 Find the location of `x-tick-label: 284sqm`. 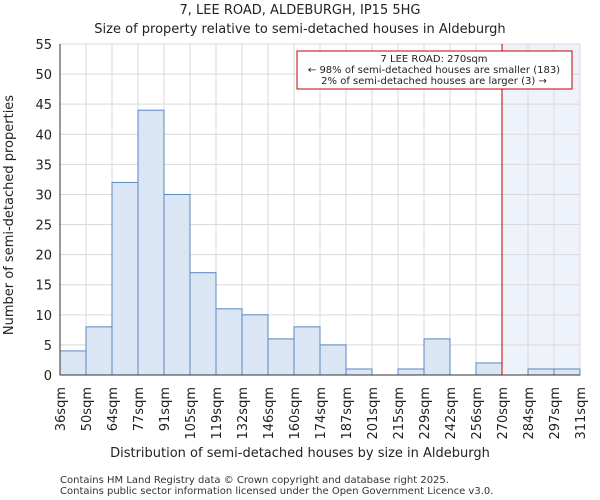

x-tick-label: 284sqm is located at coordinates (529, 413).